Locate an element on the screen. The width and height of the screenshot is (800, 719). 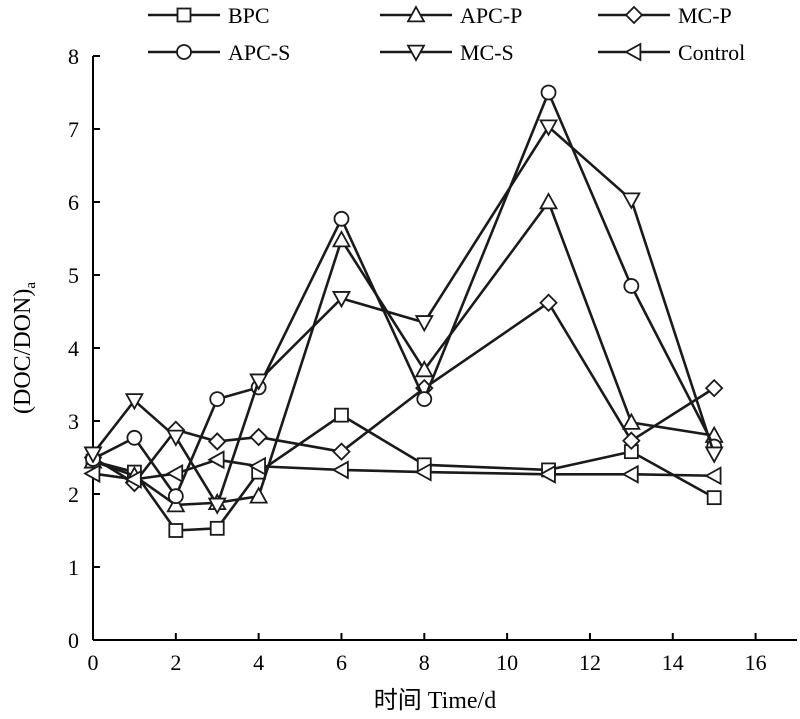
legend-label: Control is located at coordinates (711, 52).